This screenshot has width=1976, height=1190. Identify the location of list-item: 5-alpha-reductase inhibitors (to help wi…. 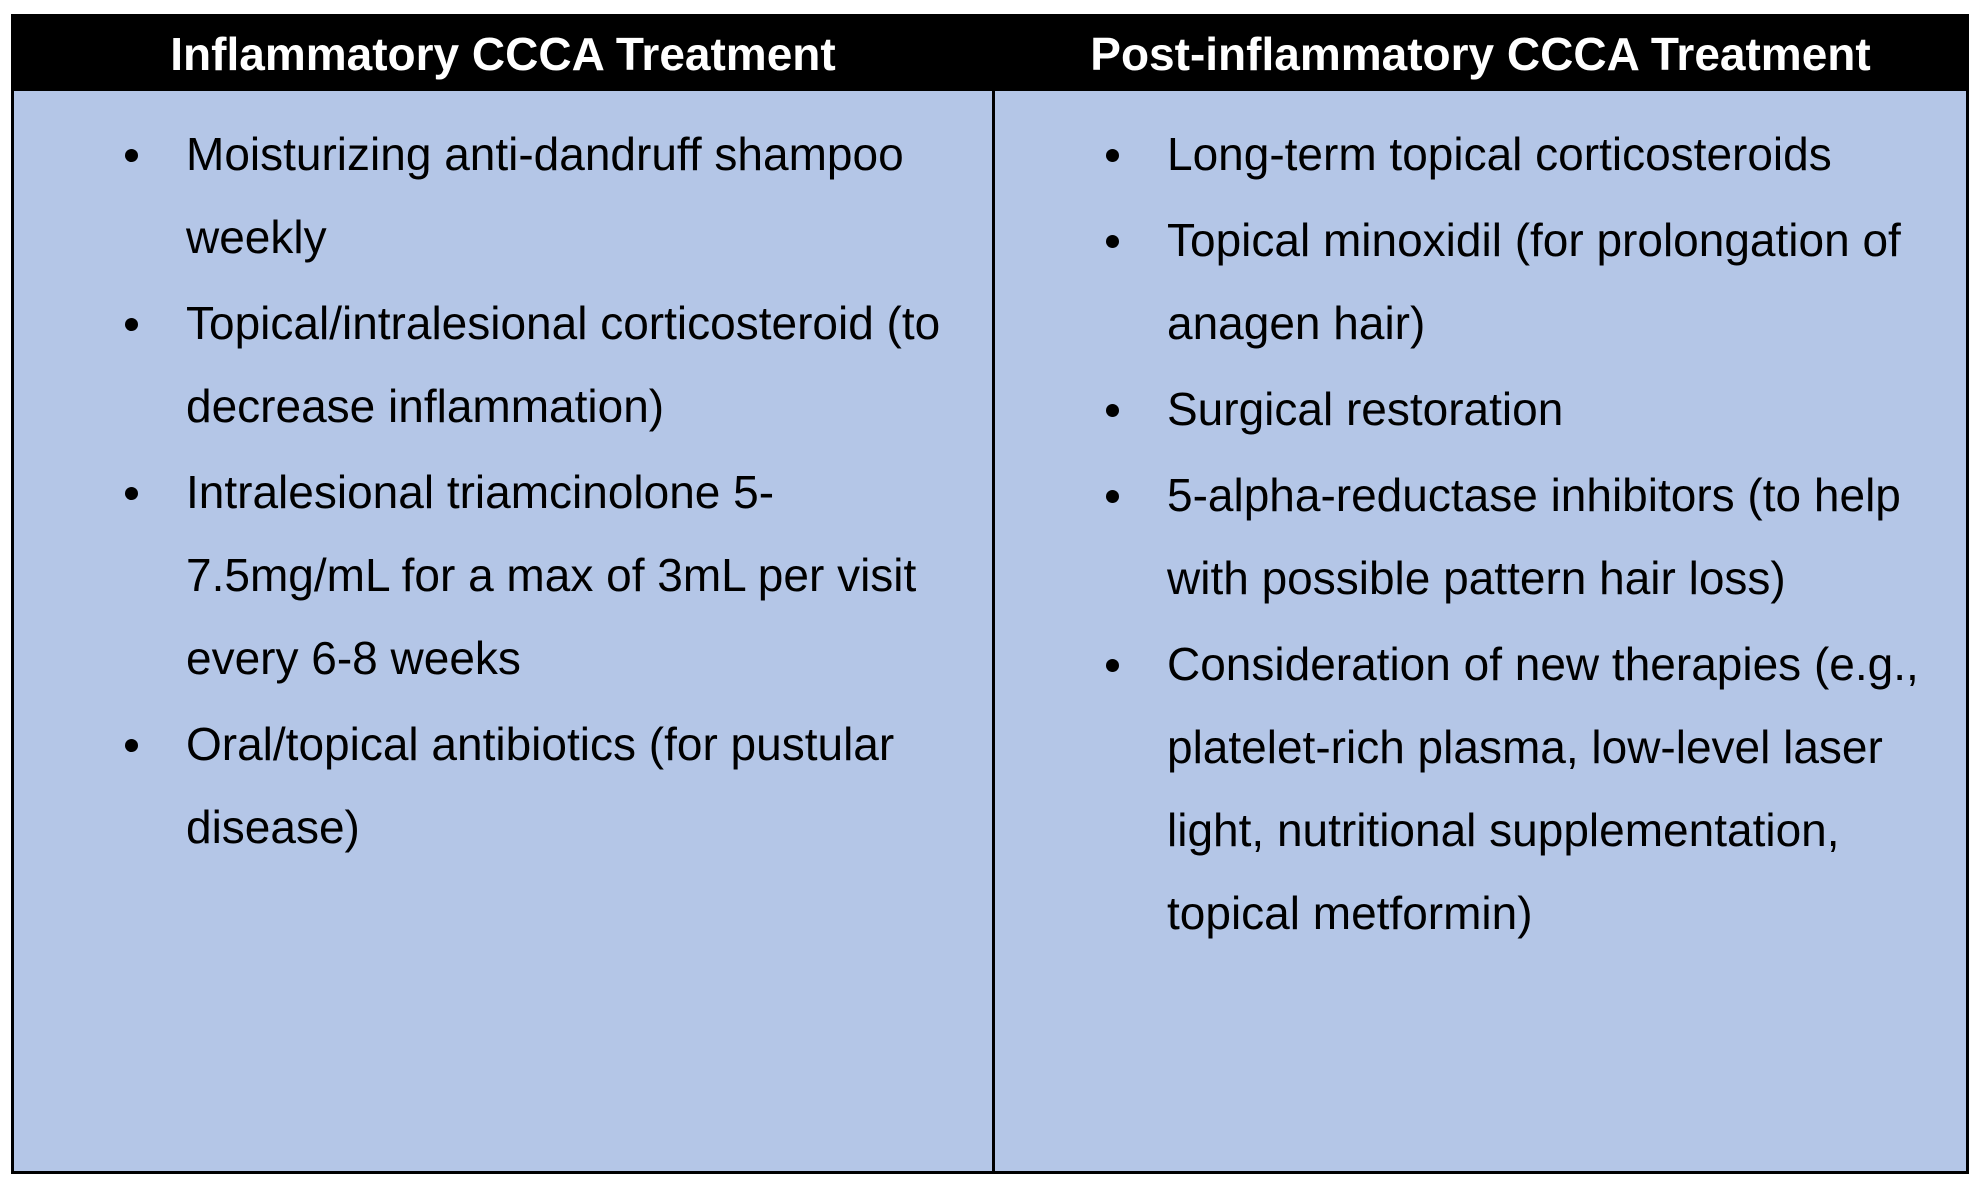
(1522, 537).